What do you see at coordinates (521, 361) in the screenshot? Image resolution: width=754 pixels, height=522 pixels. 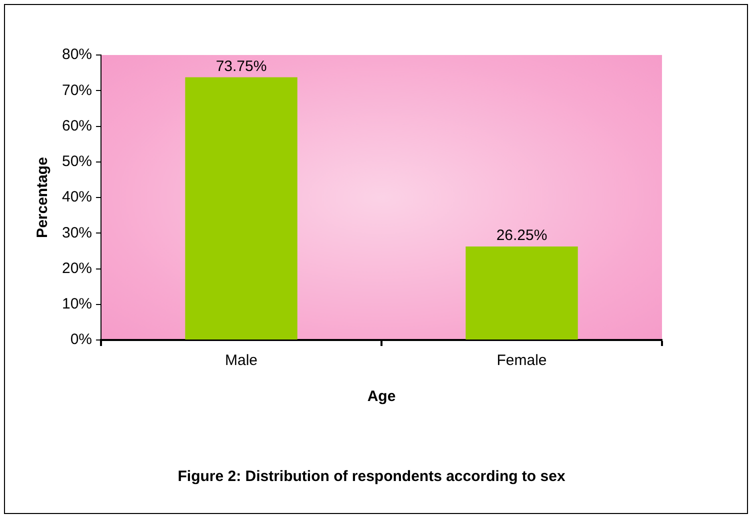 I see `x-tick-label: Female` at bounding box center [521, 361].